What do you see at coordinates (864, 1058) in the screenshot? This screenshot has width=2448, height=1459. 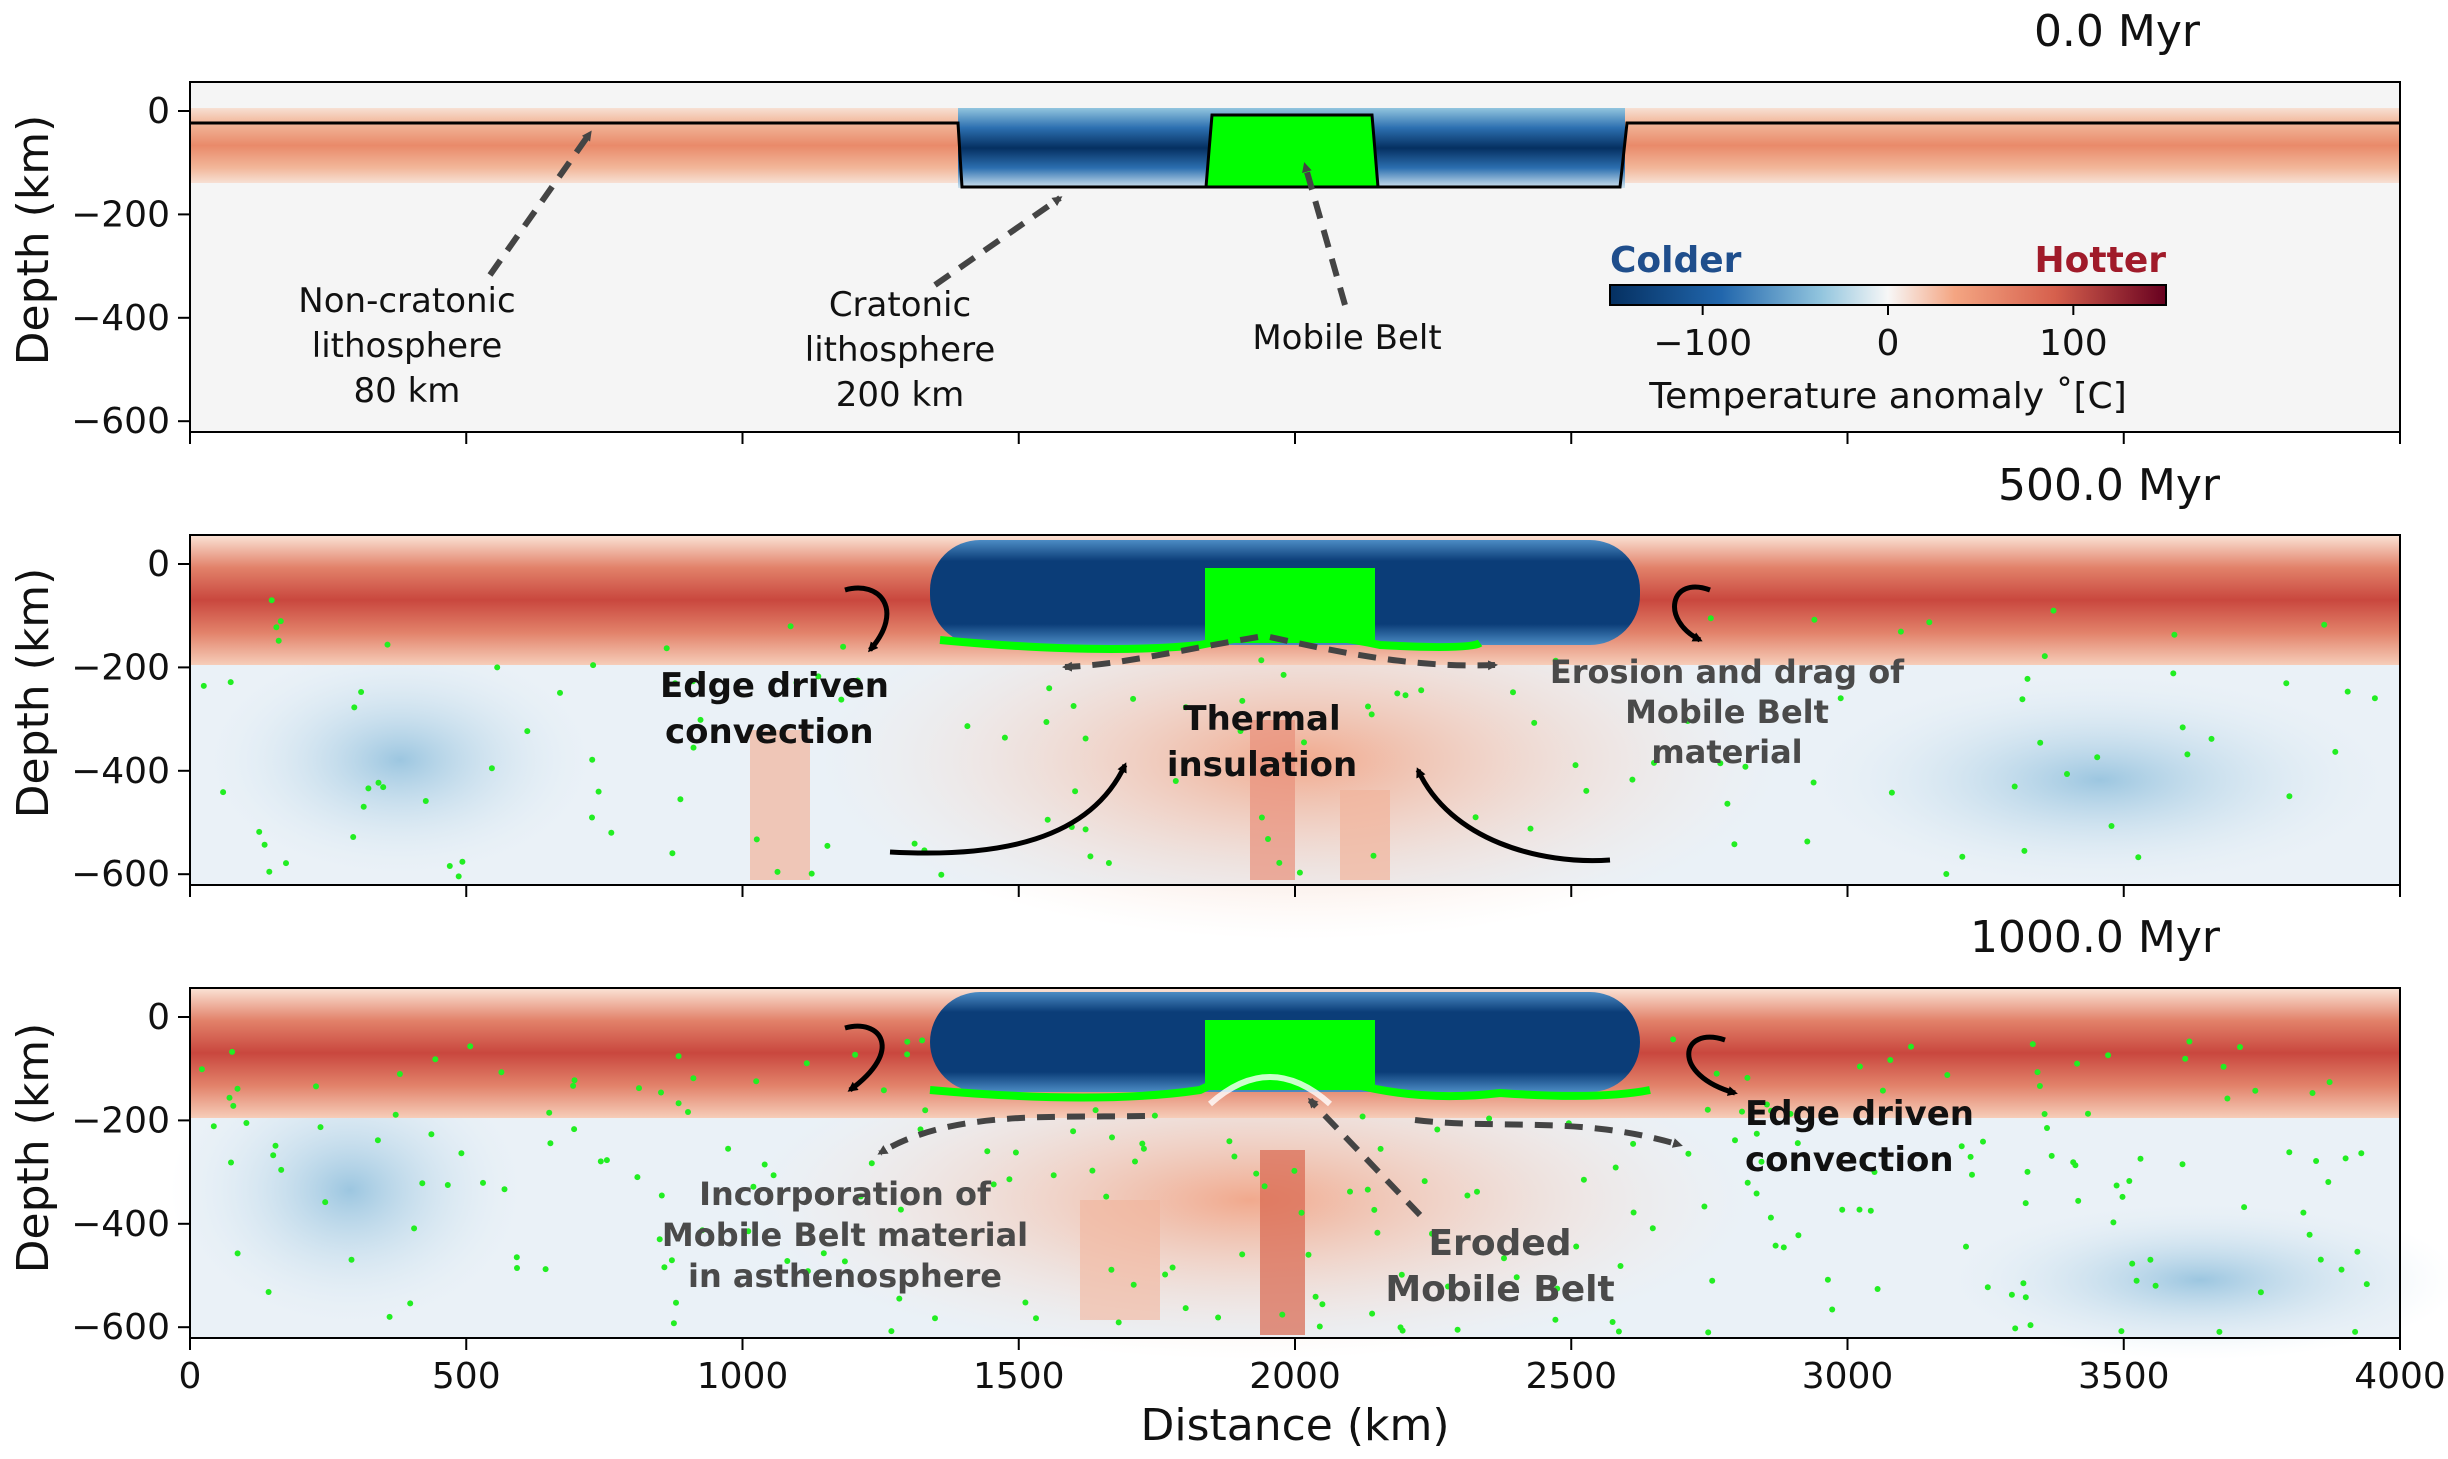 I see `convection-arrow-left` at bounding box center [864, 1058].